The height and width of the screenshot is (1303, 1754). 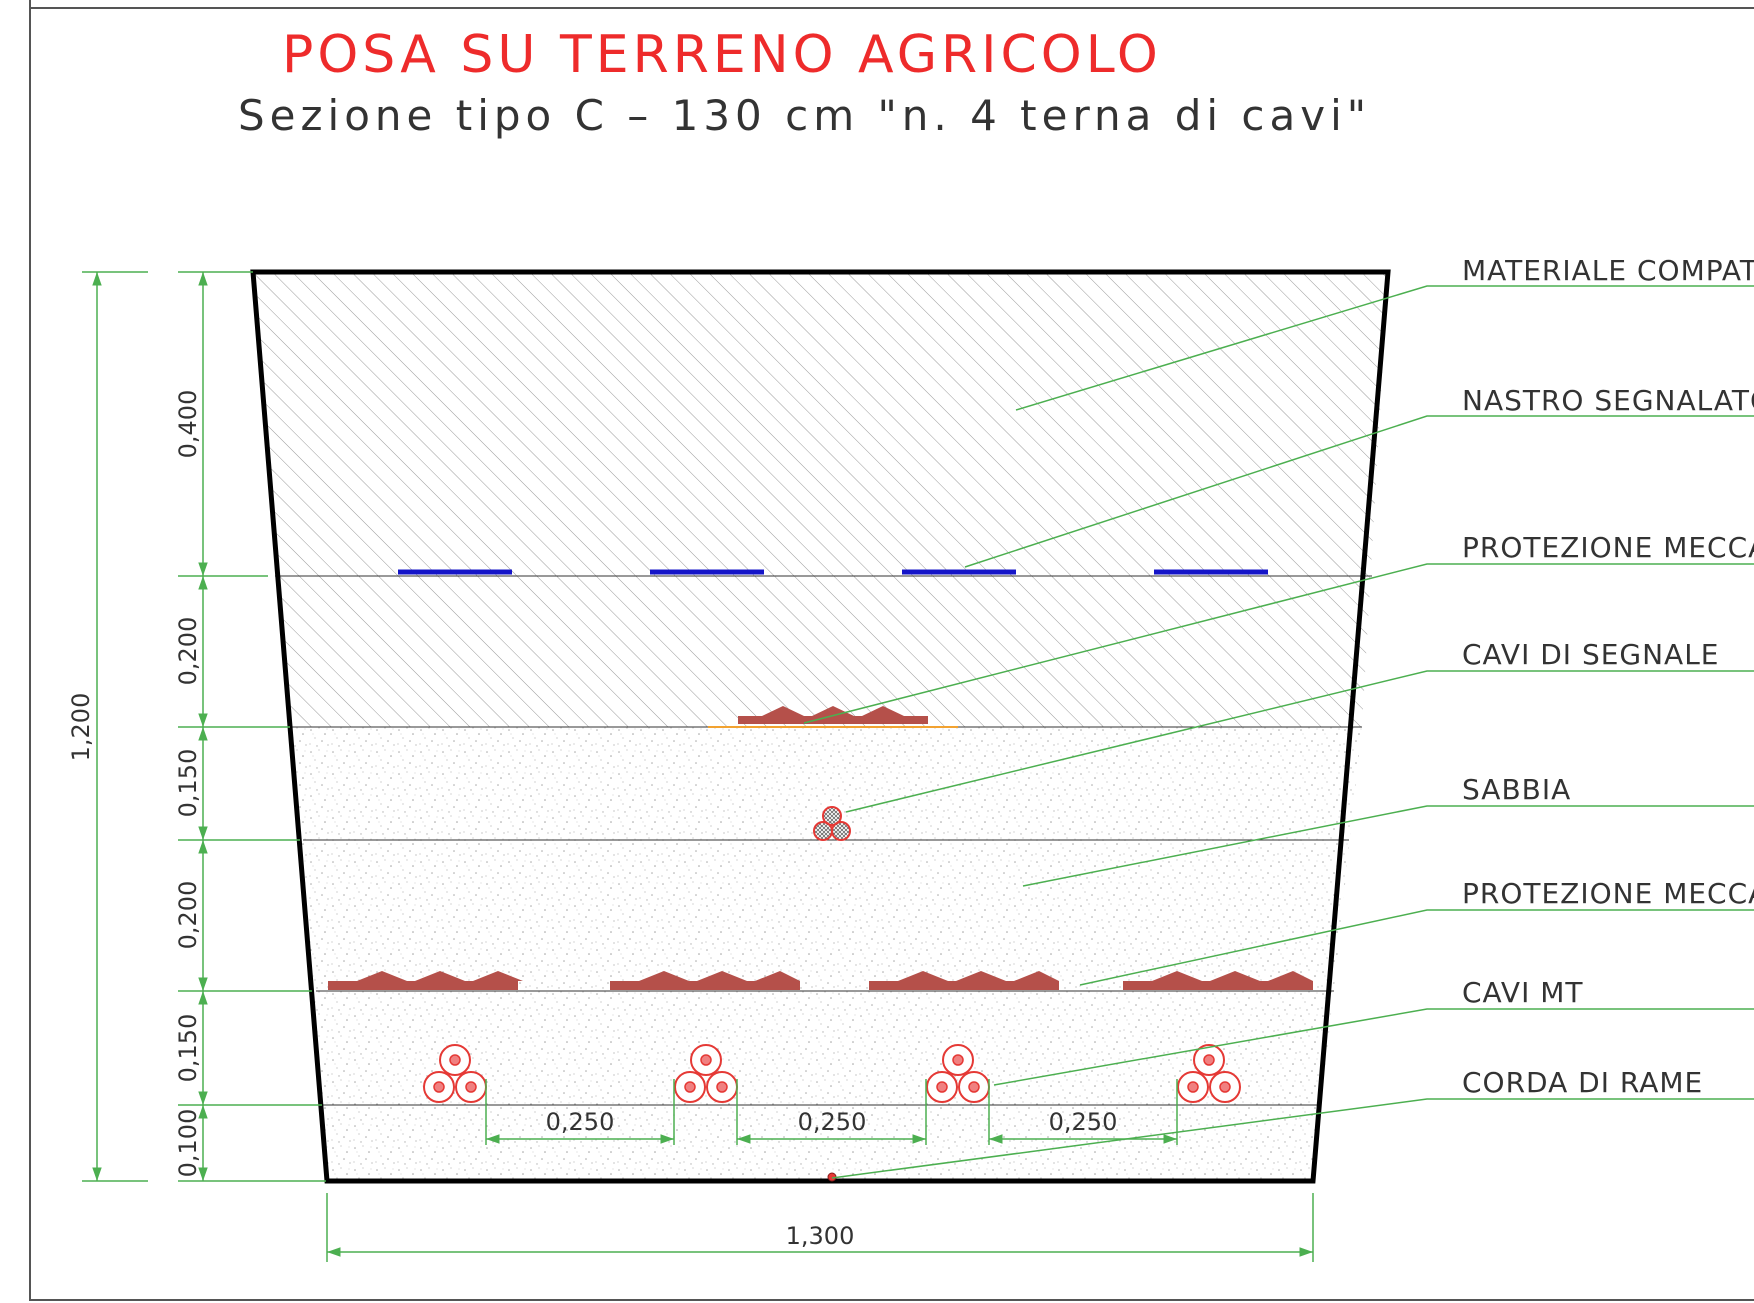 What do you see at coordinates (1582, 1082) in the screenshot?
I see `label-corda-rame: CORDA DI RAME` at bounding box center [1582, 1082].